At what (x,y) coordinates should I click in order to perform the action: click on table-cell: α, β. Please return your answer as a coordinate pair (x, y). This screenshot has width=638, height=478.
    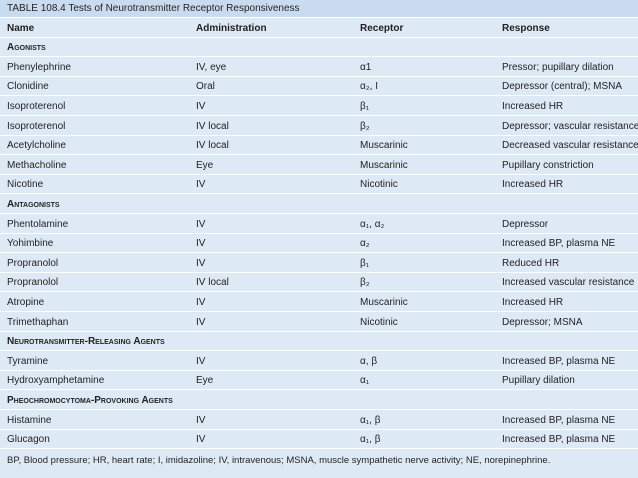
    Looking at the image, I should click on (369, 361).